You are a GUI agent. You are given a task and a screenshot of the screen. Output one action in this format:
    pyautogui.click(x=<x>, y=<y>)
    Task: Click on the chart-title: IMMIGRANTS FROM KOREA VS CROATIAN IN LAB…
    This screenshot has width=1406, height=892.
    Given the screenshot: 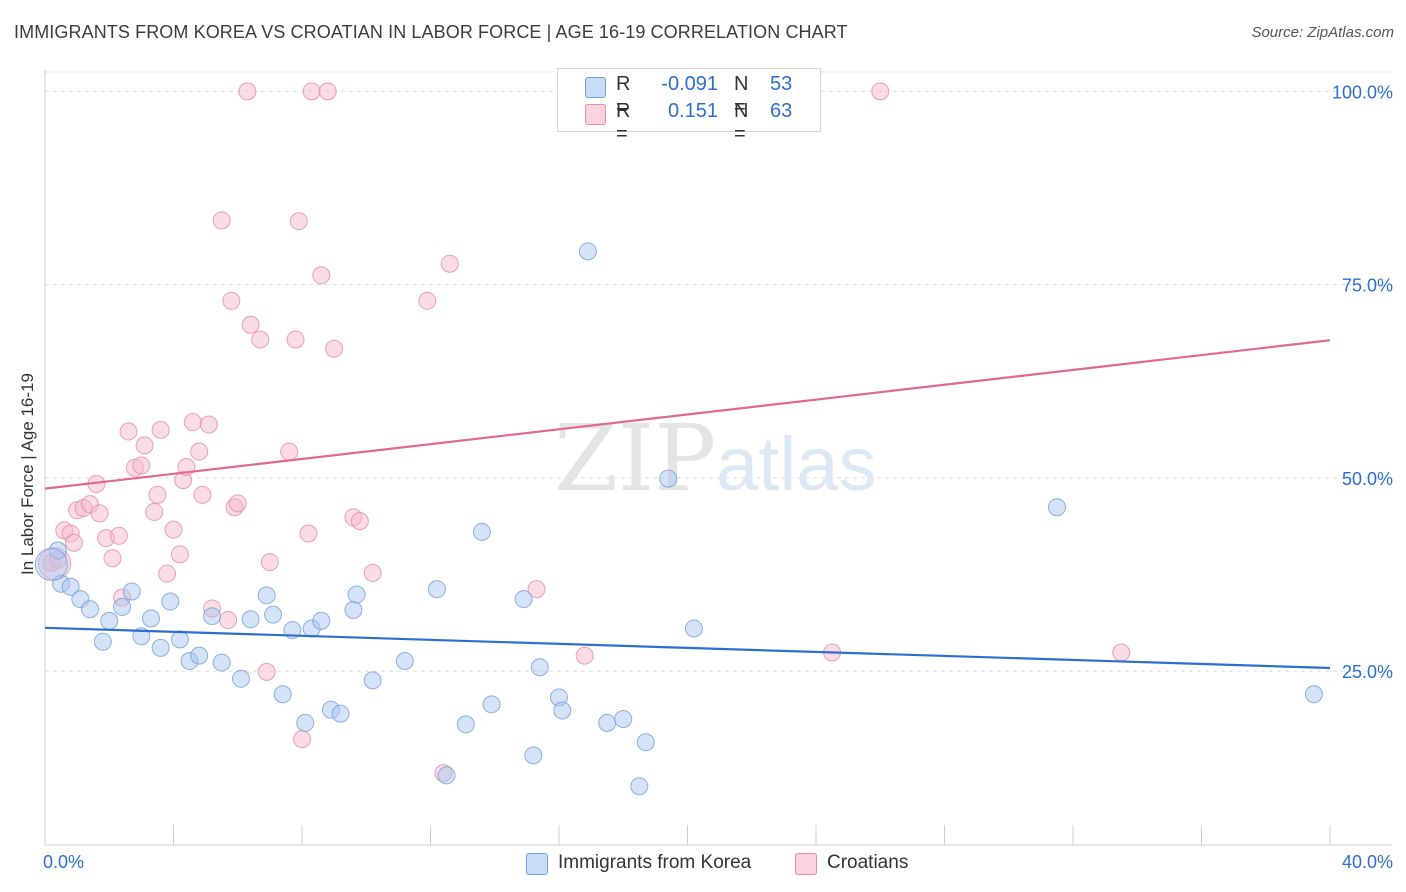 What is the action you would take?
    pyautogui.click(x=431, y=32)
    